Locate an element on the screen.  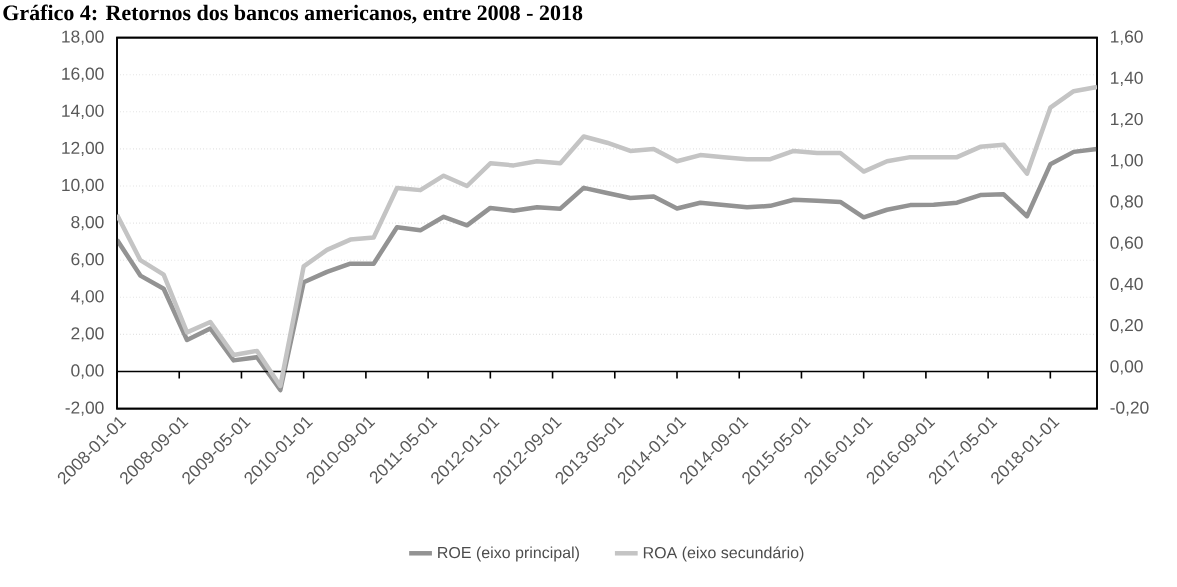
y-tick-label: -2,00 is located at coordinates (84, 408).